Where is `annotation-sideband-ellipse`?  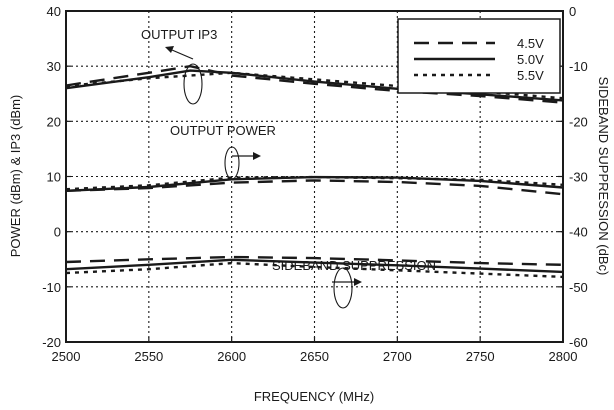
annotation-sideband-ellipse is located at coordinates (343, 288).